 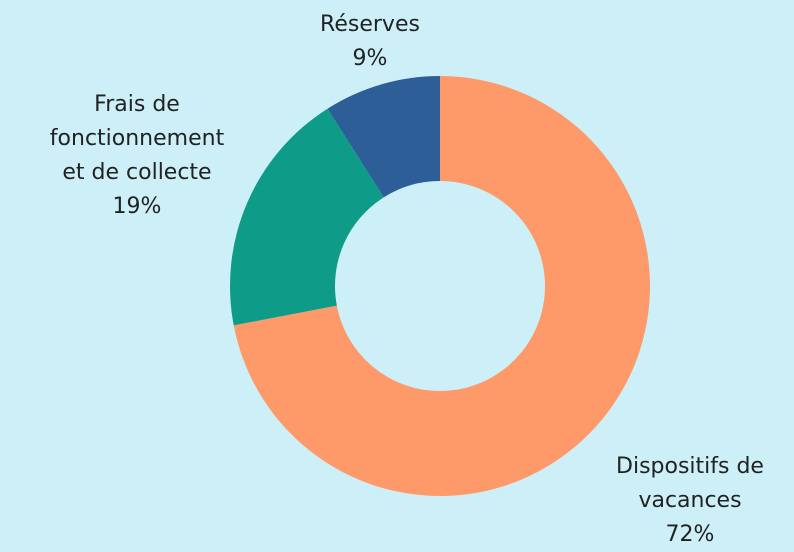 I want to click on percent-label: 72%, so click(x=690, y=534).